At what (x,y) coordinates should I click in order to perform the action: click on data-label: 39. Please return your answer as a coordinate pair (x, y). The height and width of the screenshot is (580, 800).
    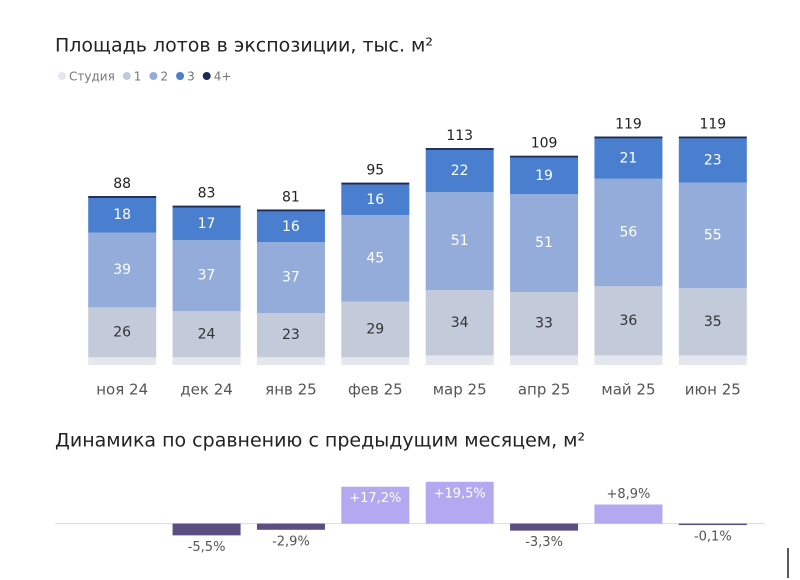
    Looking at the image, I should click on (122, 270).